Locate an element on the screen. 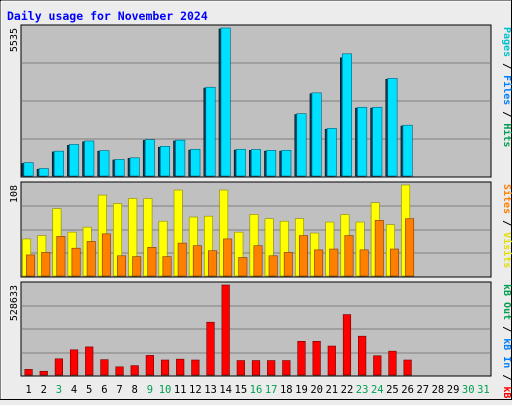  panel-kbytes-side-label: kB Out / kB In / kB F is located at coordinates (506, 342).